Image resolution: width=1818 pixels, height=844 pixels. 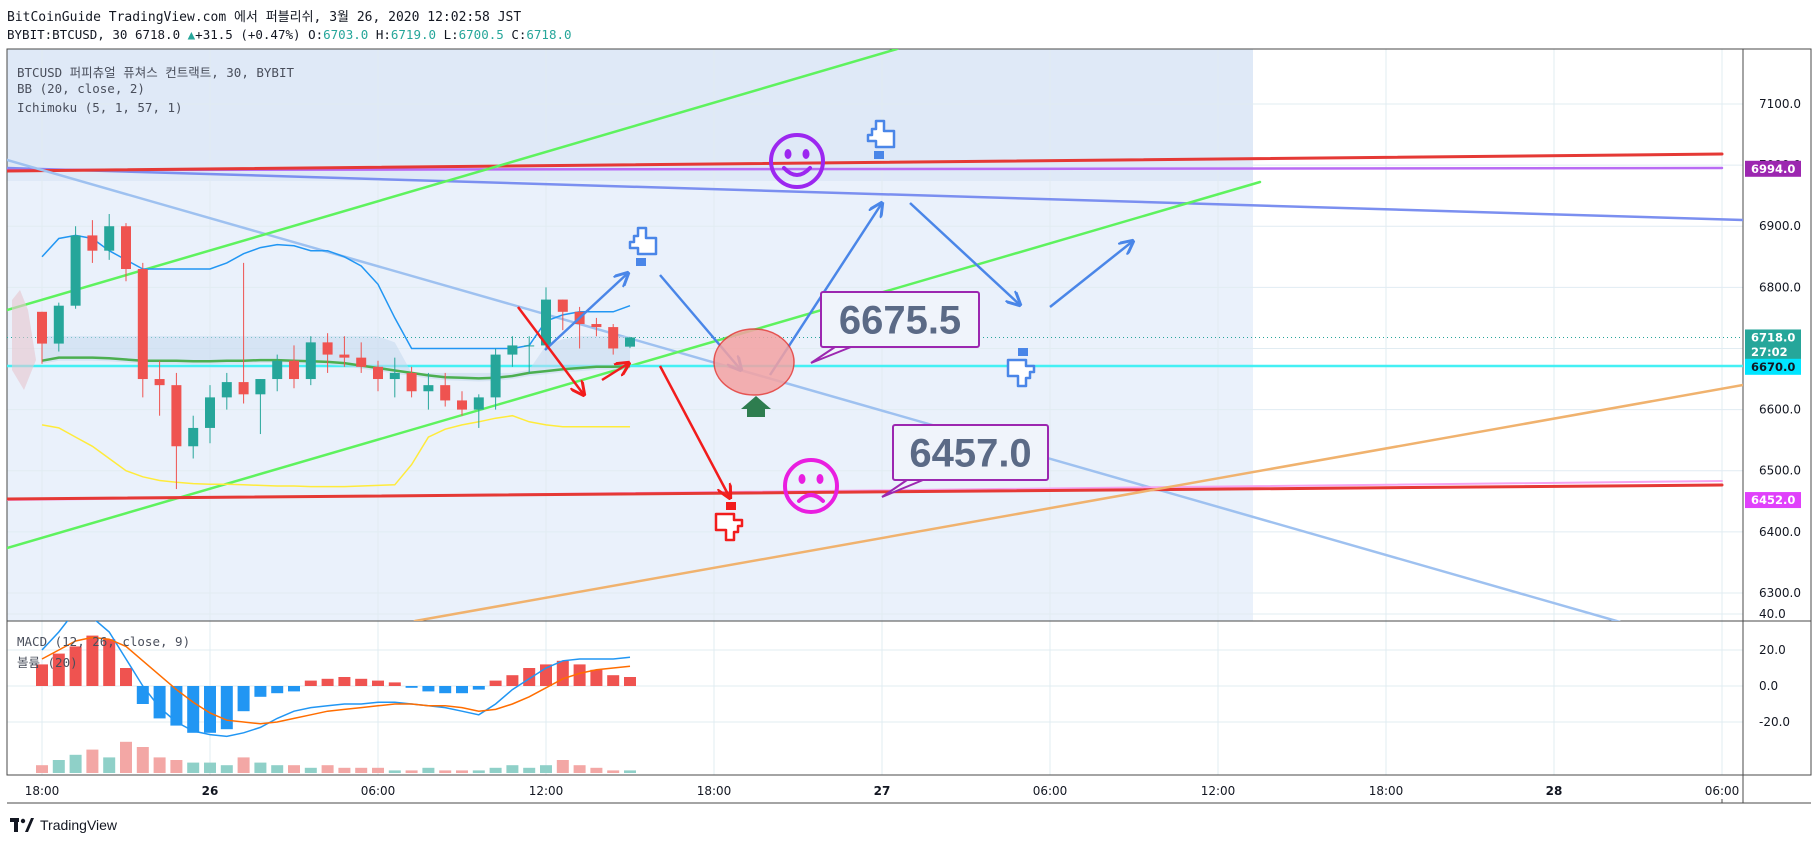 What do you see at coordinates (831, 355) in the screenshot?
I see `callout-tail` at bounding box center [831, 355].